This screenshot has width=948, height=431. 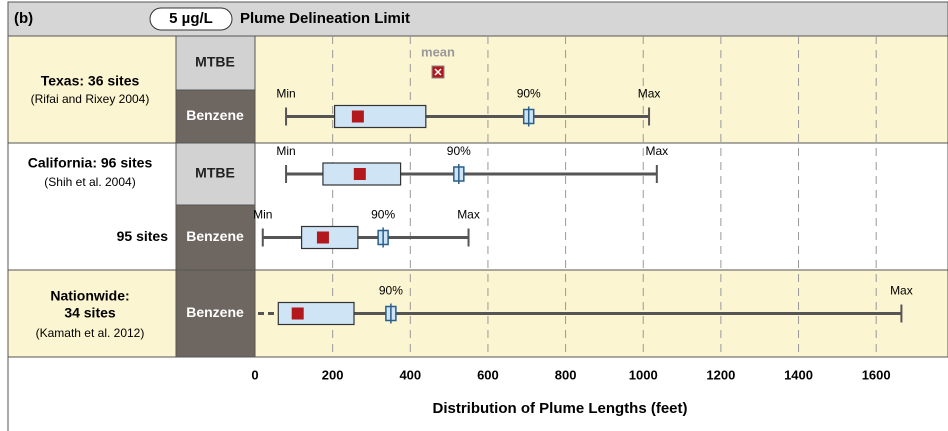 I want to click on group-title: Texas: 36 sites, so click(x=90, y=81).